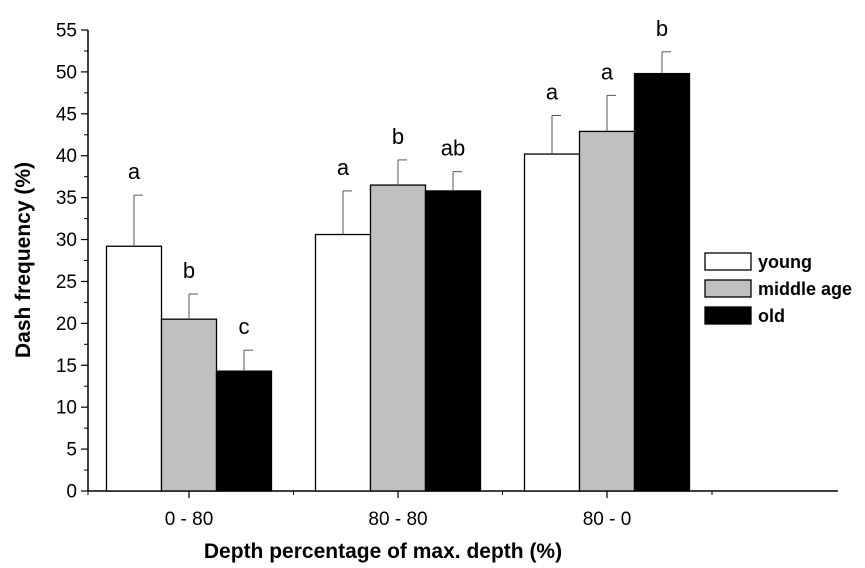 This screenshot has width=865, height=568. What do you see at coordinates (66, 282) in the screenshot?
I see `y-tick-label: 25` at bounding box center [66, 282].